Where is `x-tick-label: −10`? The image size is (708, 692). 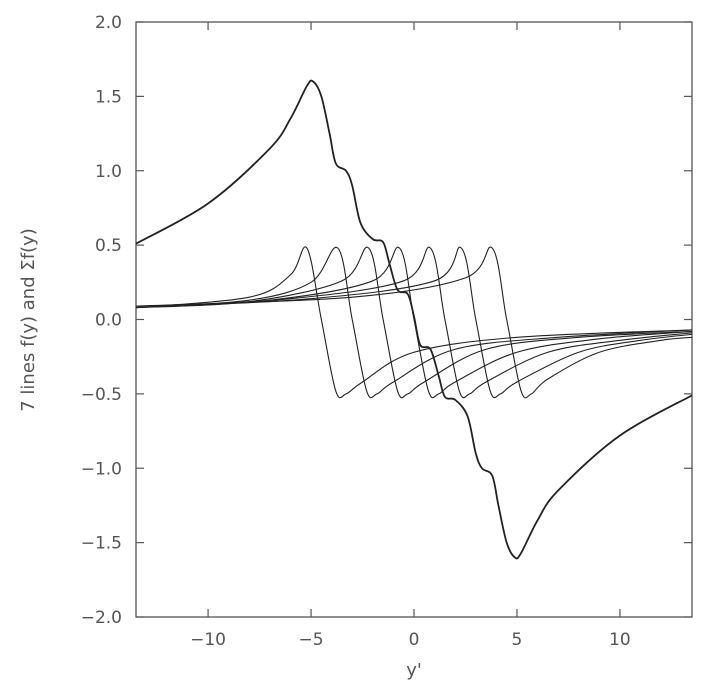
x-tick-label: −10 is located at coordinates (208, 640).